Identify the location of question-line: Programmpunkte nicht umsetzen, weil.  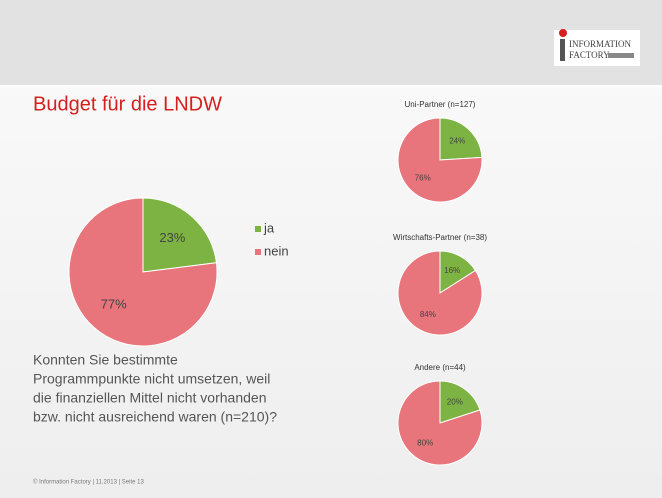
(151, 379).